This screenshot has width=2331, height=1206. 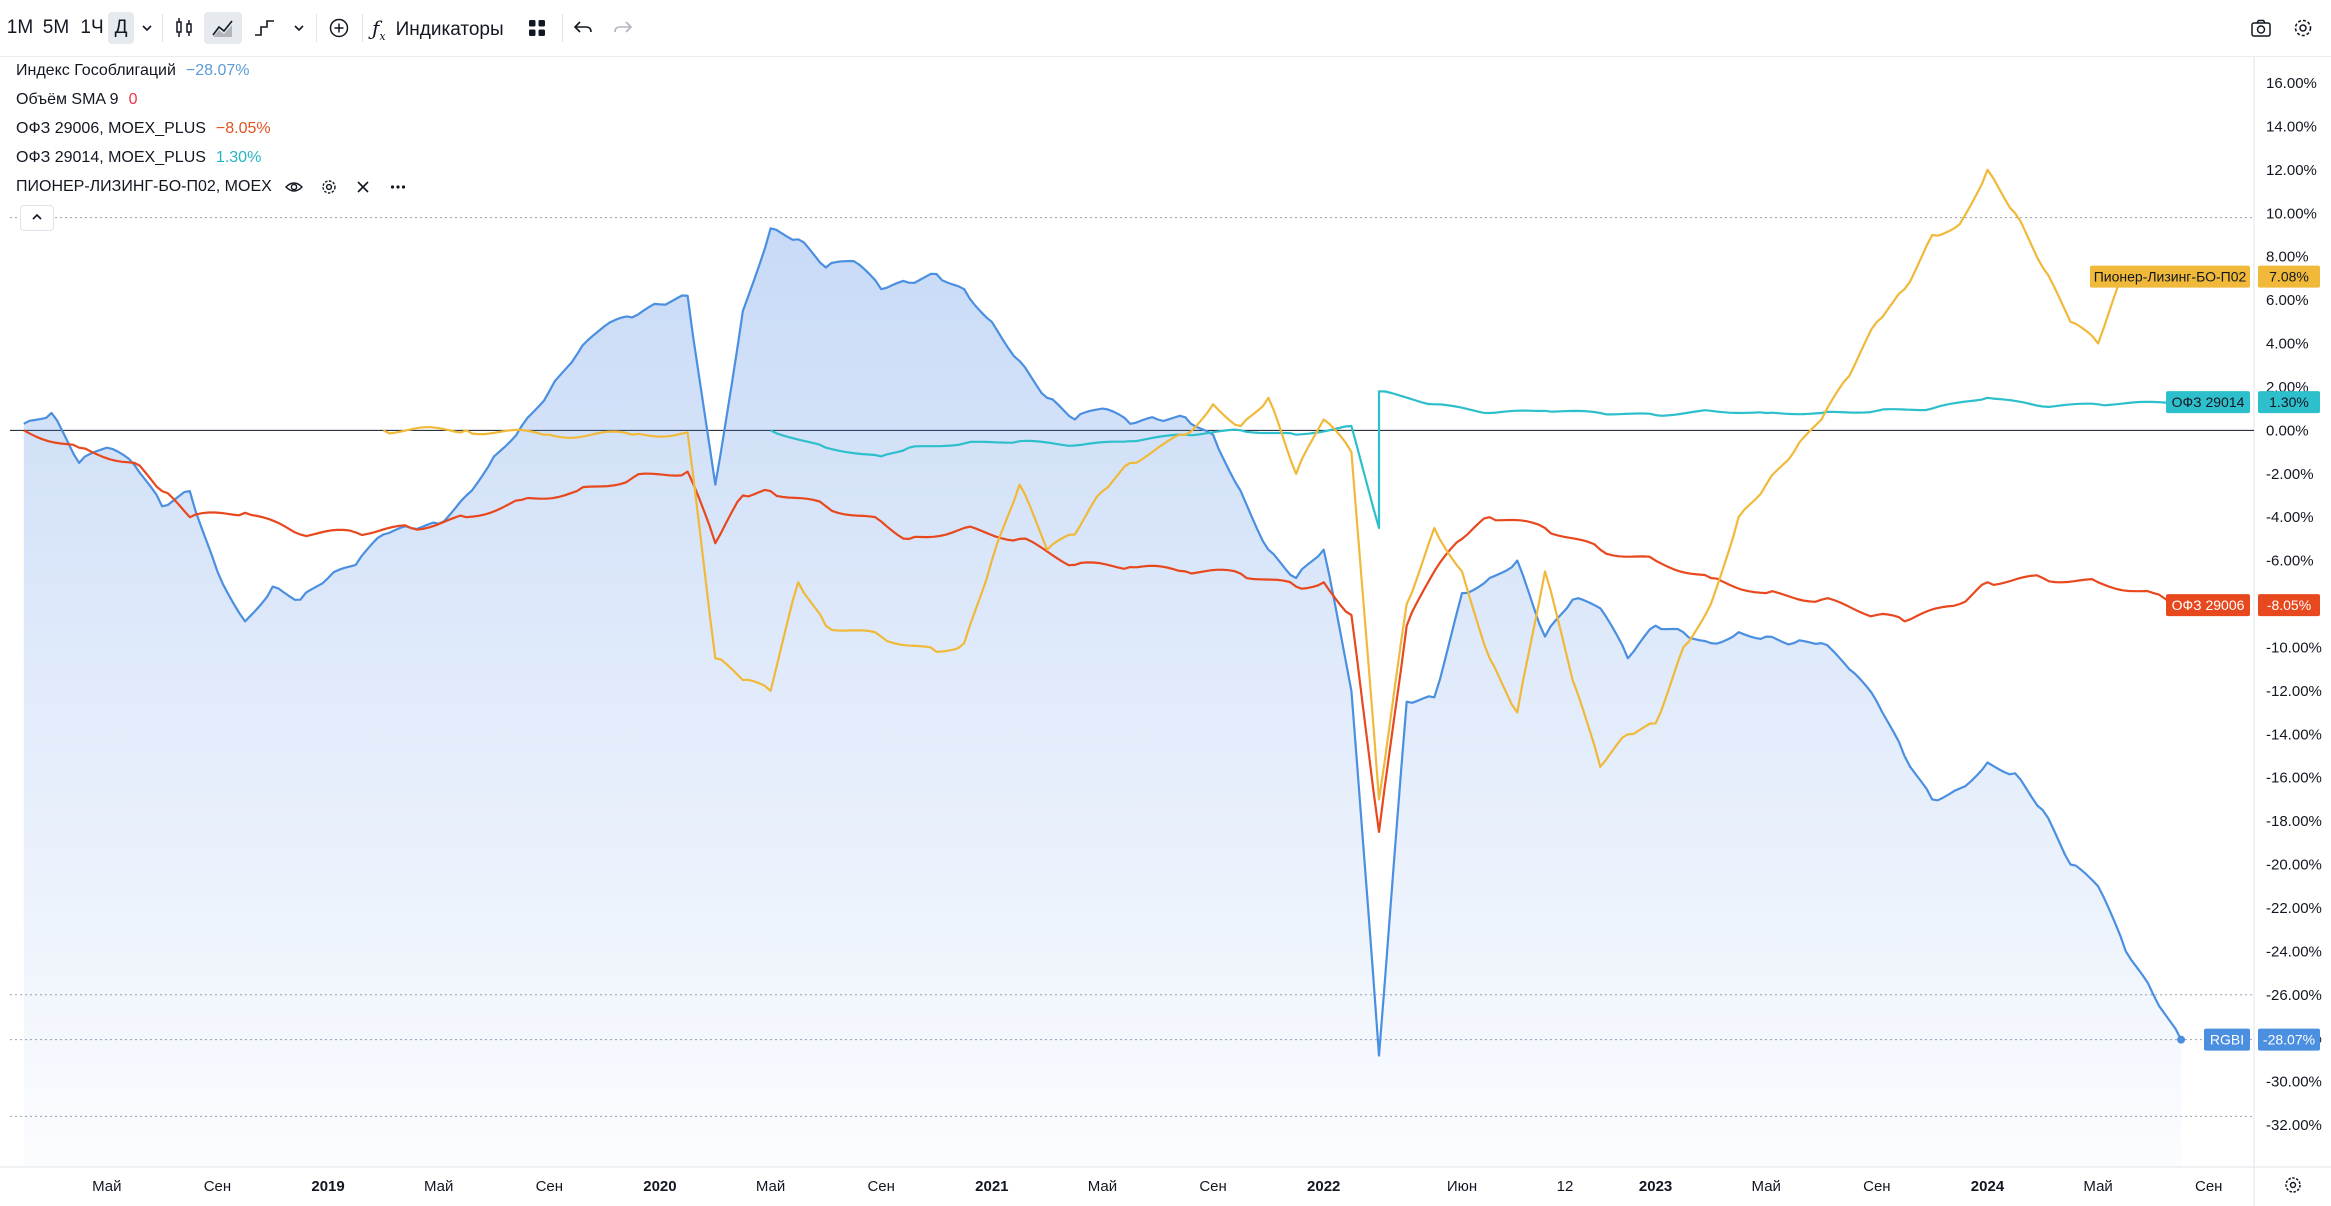 I want to click on visibility-eye-icon, so click(x=294, y=187).